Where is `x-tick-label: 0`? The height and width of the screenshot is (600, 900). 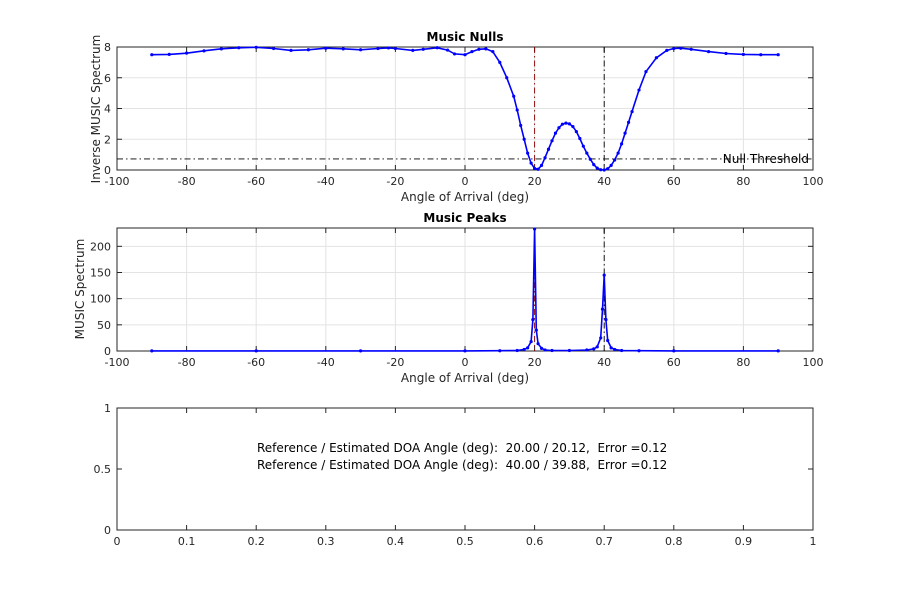 x-tick-label: 0 is located at coordinates (117, 541).